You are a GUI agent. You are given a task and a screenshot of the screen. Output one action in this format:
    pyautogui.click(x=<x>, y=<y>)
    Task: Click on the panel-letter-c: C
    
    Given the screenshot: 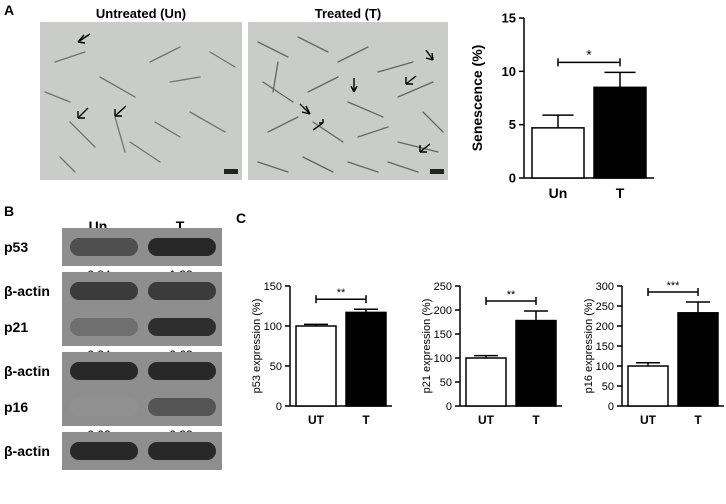 What is the action you would take?
    pyautogui.click(x=241, y=218)
    